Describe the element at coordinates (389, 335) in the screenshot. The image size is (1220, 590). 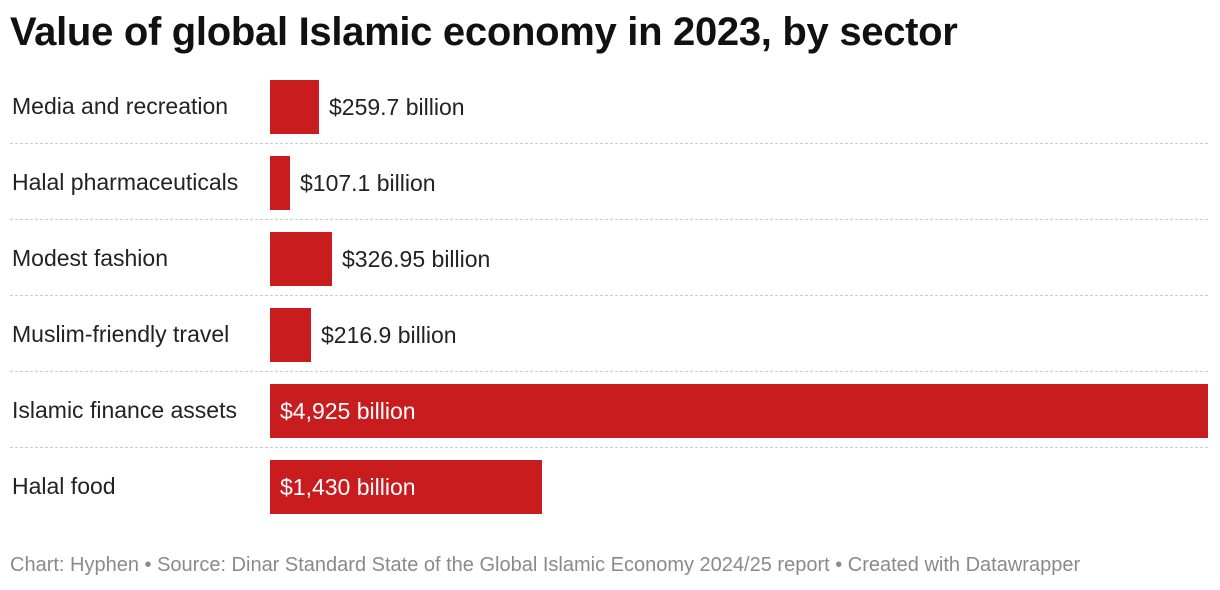
I see `value-label: $216.9 billion` at that location.